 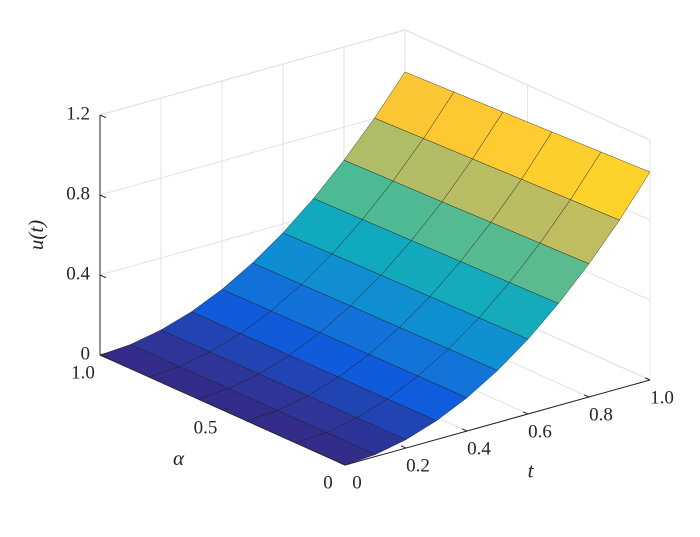 I want to click on x-tick-label: 0.8, so click(x=601, y=414).